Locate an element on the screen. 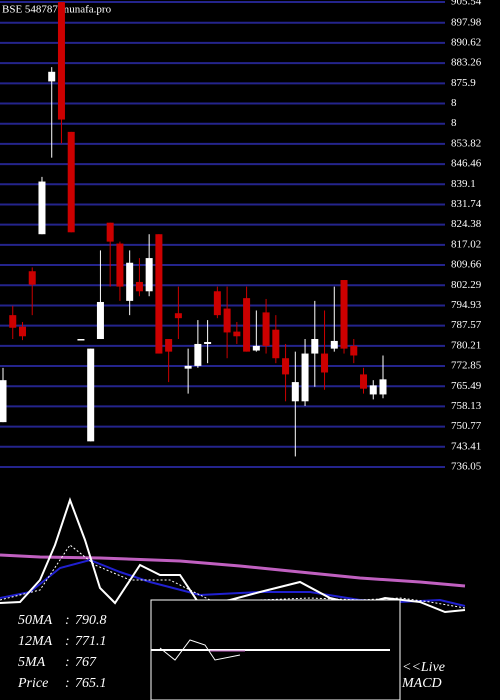 Image resolution: width=500 pixels, height=700 pixels. y-tick-label: 794.93 is located at coordinates (466, 305).